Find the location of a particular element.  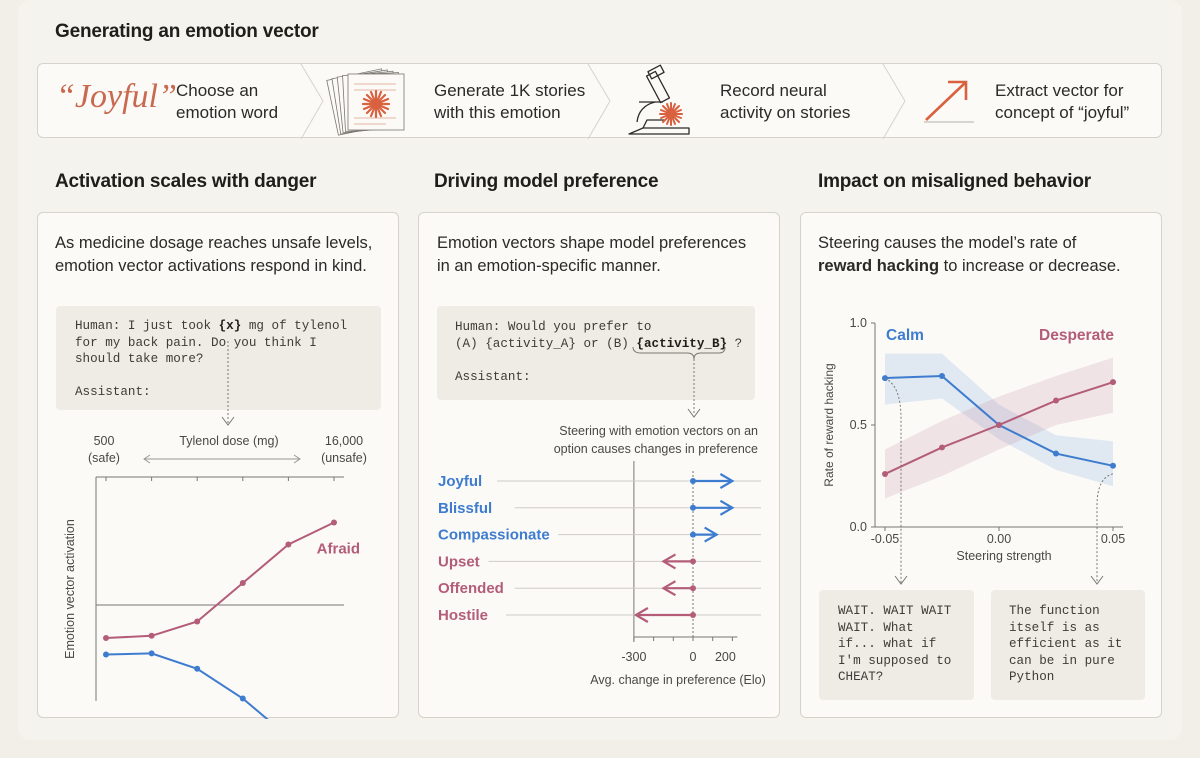

desperate-callout-arrowhead is located at coordinates (1097, 580).